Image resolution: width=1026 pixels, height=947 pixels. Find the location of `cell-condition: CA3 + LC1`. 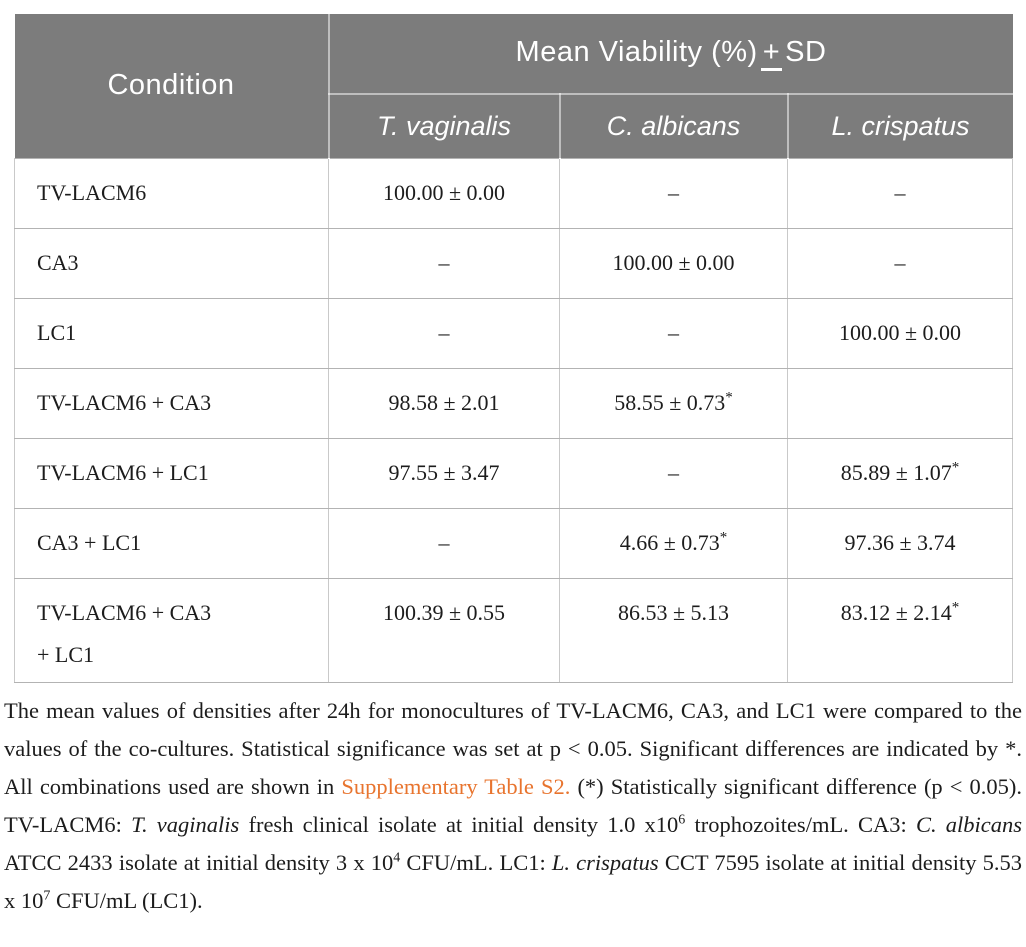

cell-condition: CA3 + LC1 is located at coordinates (171, 543).